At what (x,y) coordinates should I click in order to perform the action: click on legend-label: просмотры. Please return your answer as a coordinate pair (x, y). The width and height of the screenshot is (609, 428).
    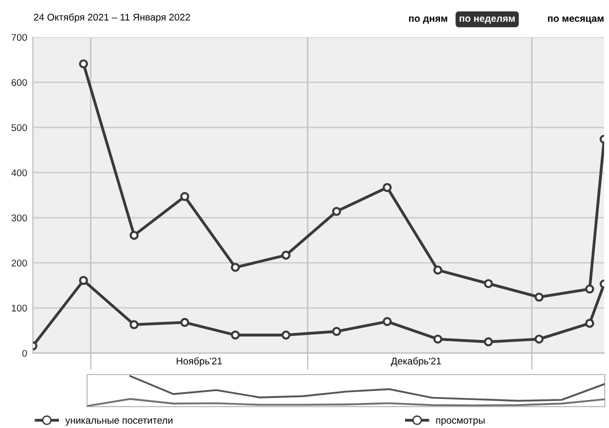
    Looking at the image, I should click on (460, 422).